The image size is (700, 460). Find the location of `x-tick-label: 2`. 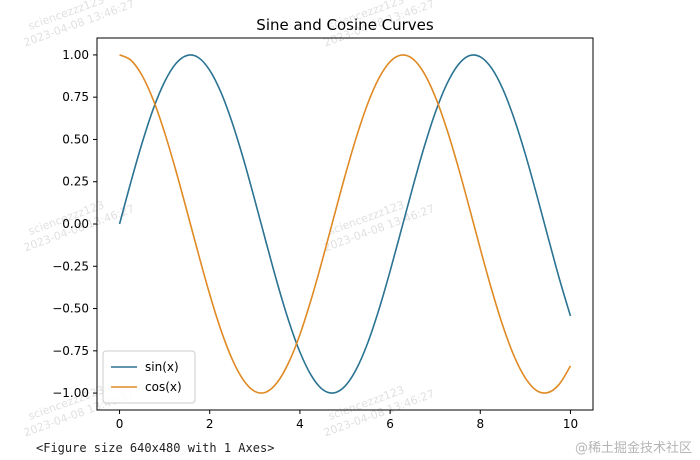

x-tick-label: 2 is located at coordinates (210, 424).